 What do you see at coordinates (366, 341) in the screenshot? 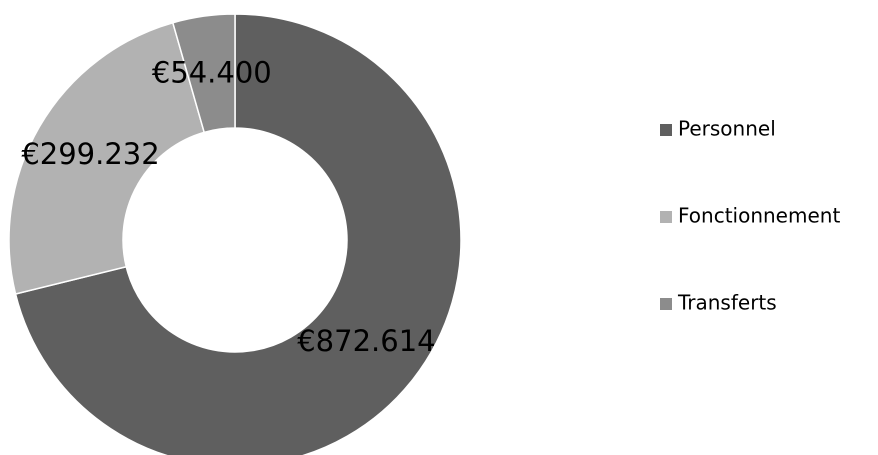
I see `data-label: €872.614` at bounding box center [366, 341].